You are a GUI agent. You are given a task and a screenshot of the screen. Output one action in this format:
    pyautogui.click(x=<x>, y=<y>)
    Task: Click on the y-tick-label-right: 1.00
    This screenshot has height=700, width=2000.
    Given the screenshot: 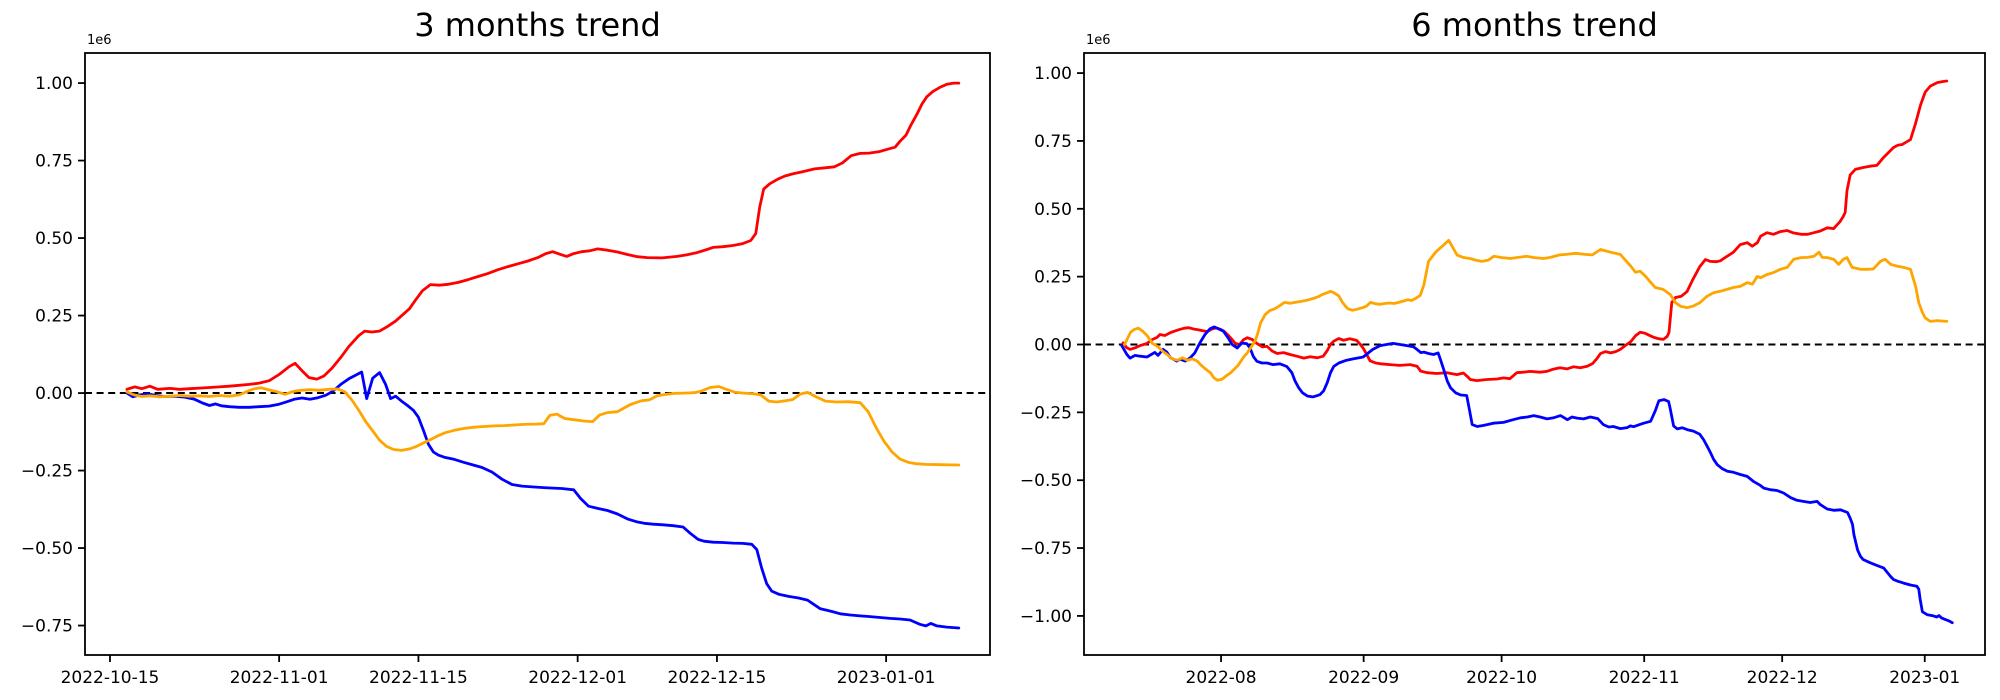 What is the action you would take?
    pyautogui.click(x=1053, y=74)
    